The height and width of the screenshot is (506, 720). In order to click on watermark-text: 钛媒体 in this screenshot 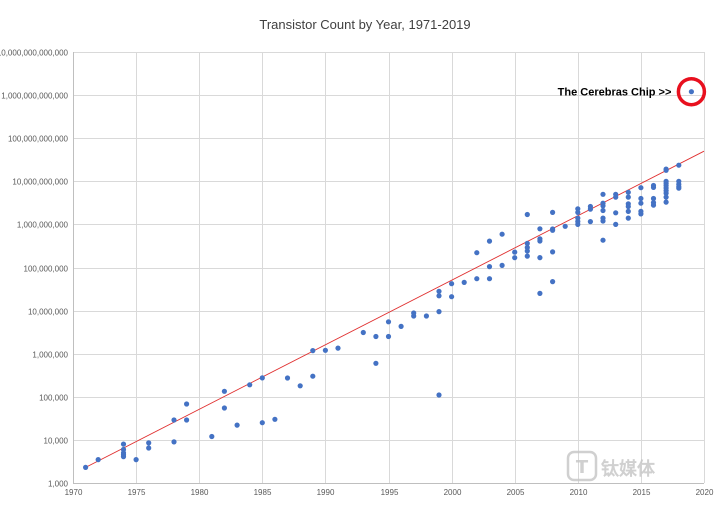, I will do `click(628, 469)`.